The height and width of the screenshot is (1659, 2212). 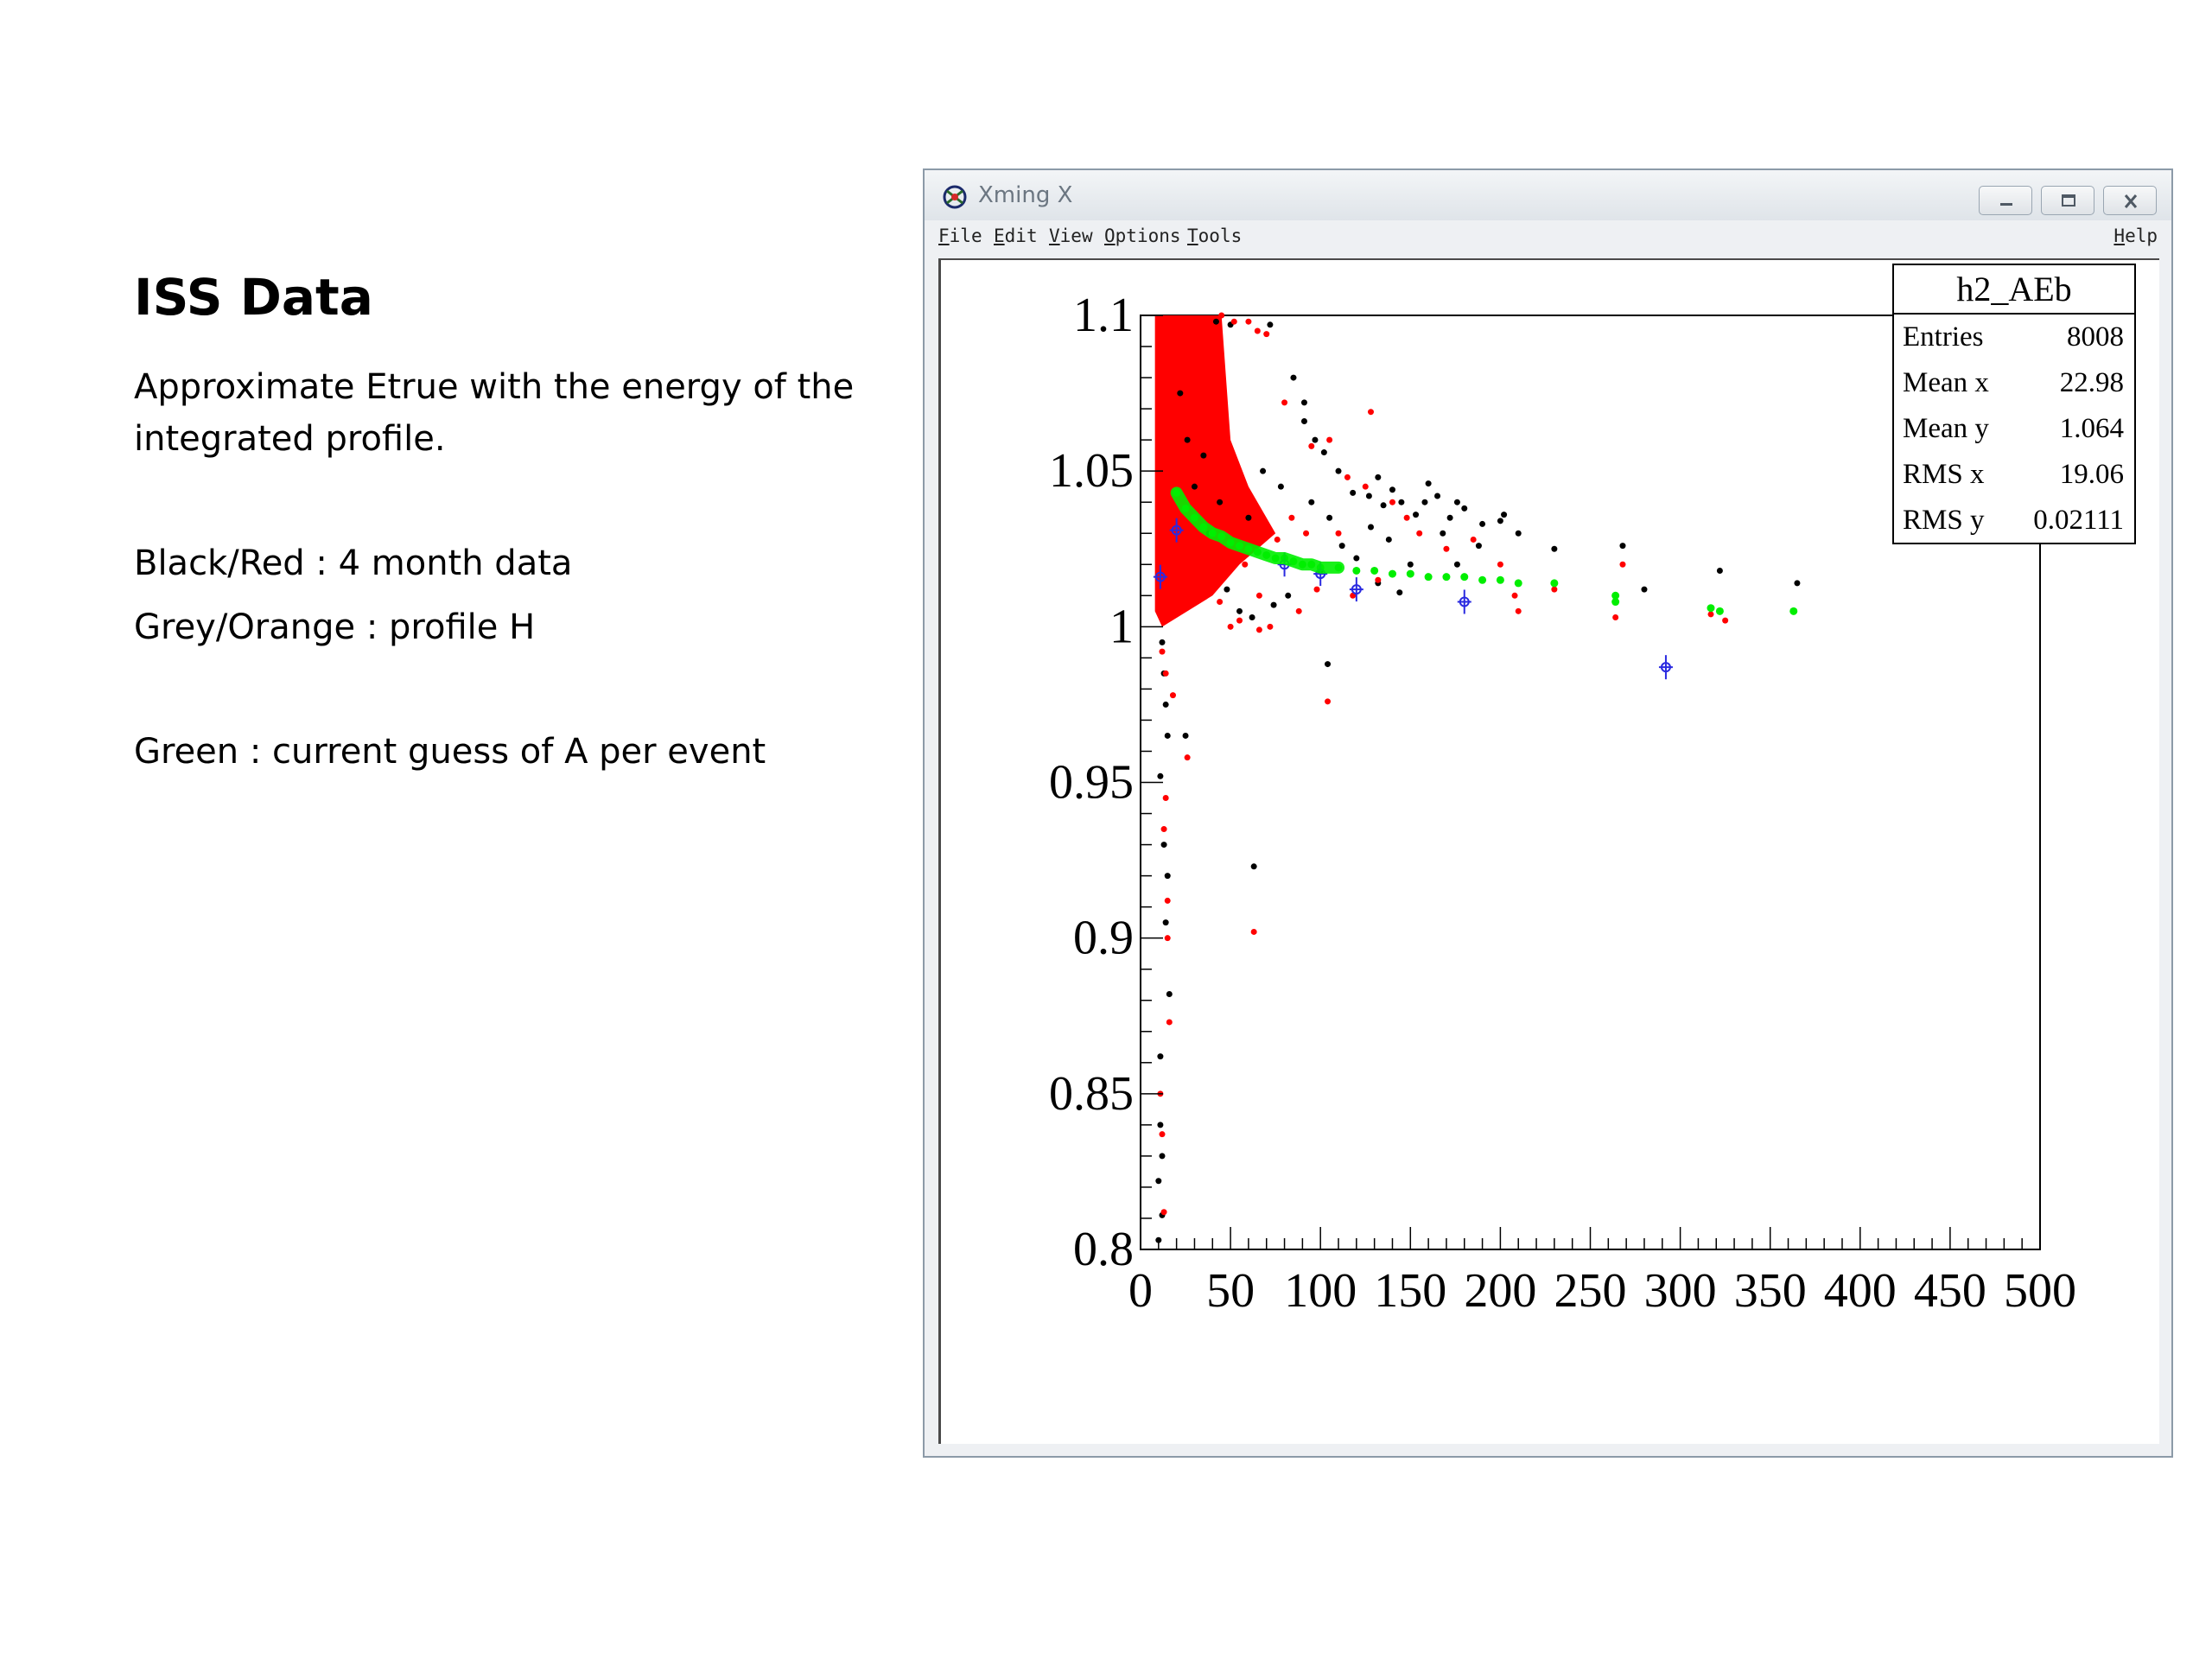 I want to click on y-tick-label: 1, so click(x=1121, y=626).